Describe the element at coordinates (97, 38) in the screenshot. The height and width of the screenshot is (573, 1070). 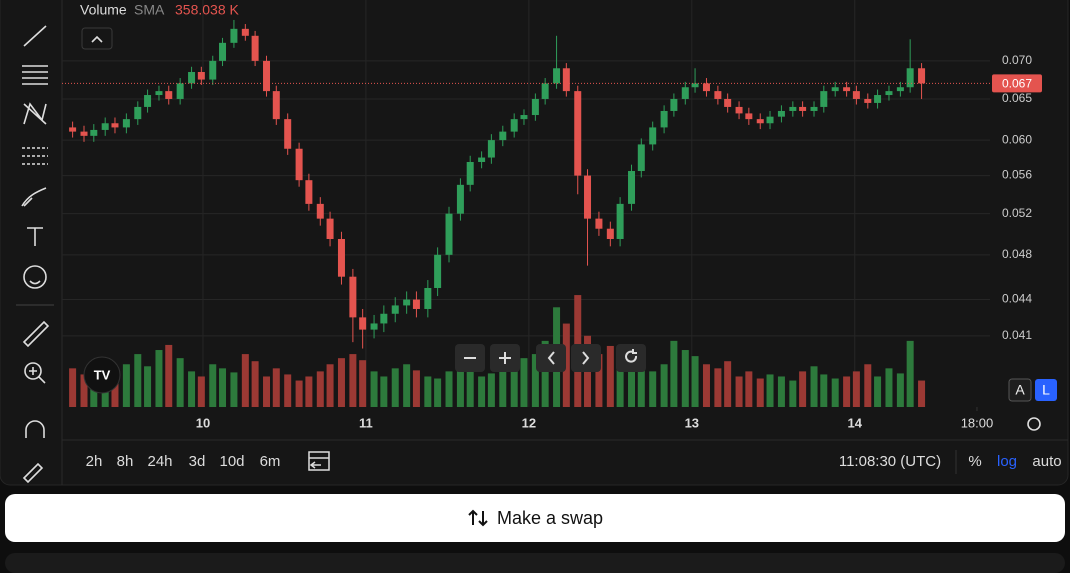
I see `collapse-button` at that location.